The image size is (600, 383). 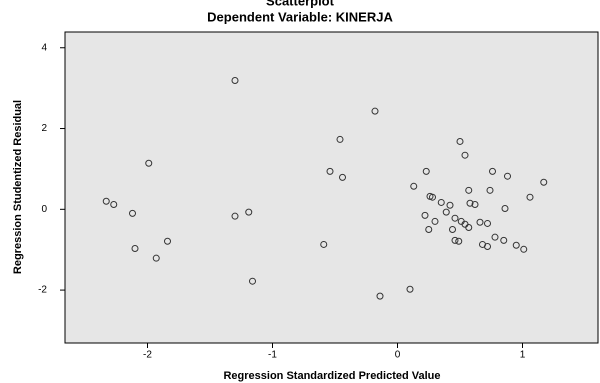 What do you see at coordinates (300, 16) in the screenshot?
I see `chart-subtitle: Dependent Variable: KINERJA` at bounding box center [300, 16].